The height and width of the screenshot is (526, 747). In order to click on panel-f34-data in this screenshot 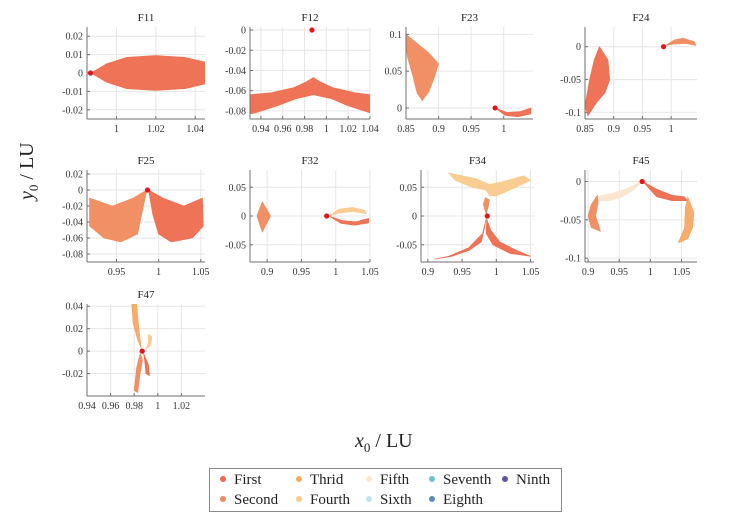, I will do `click(482, 216)`.